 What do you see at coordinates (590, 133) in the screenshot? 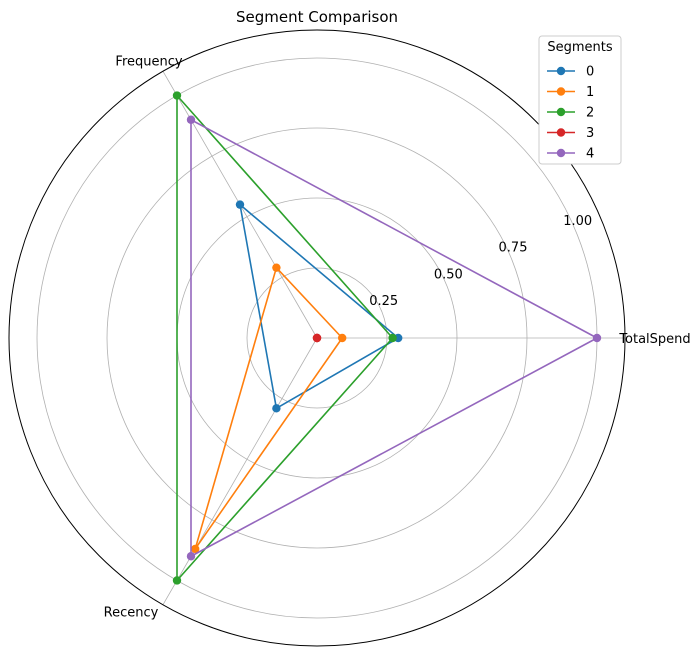
I see `legend-label: 3` at bounding box center [590, 133].